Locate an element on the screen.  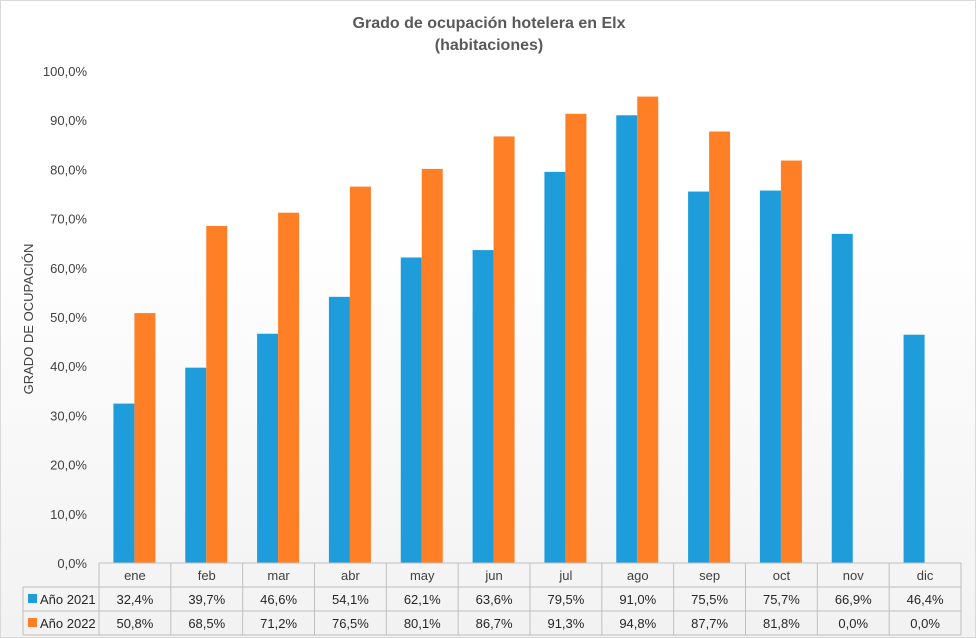
x-tick-label: oct is located at coordinates (782, 575).